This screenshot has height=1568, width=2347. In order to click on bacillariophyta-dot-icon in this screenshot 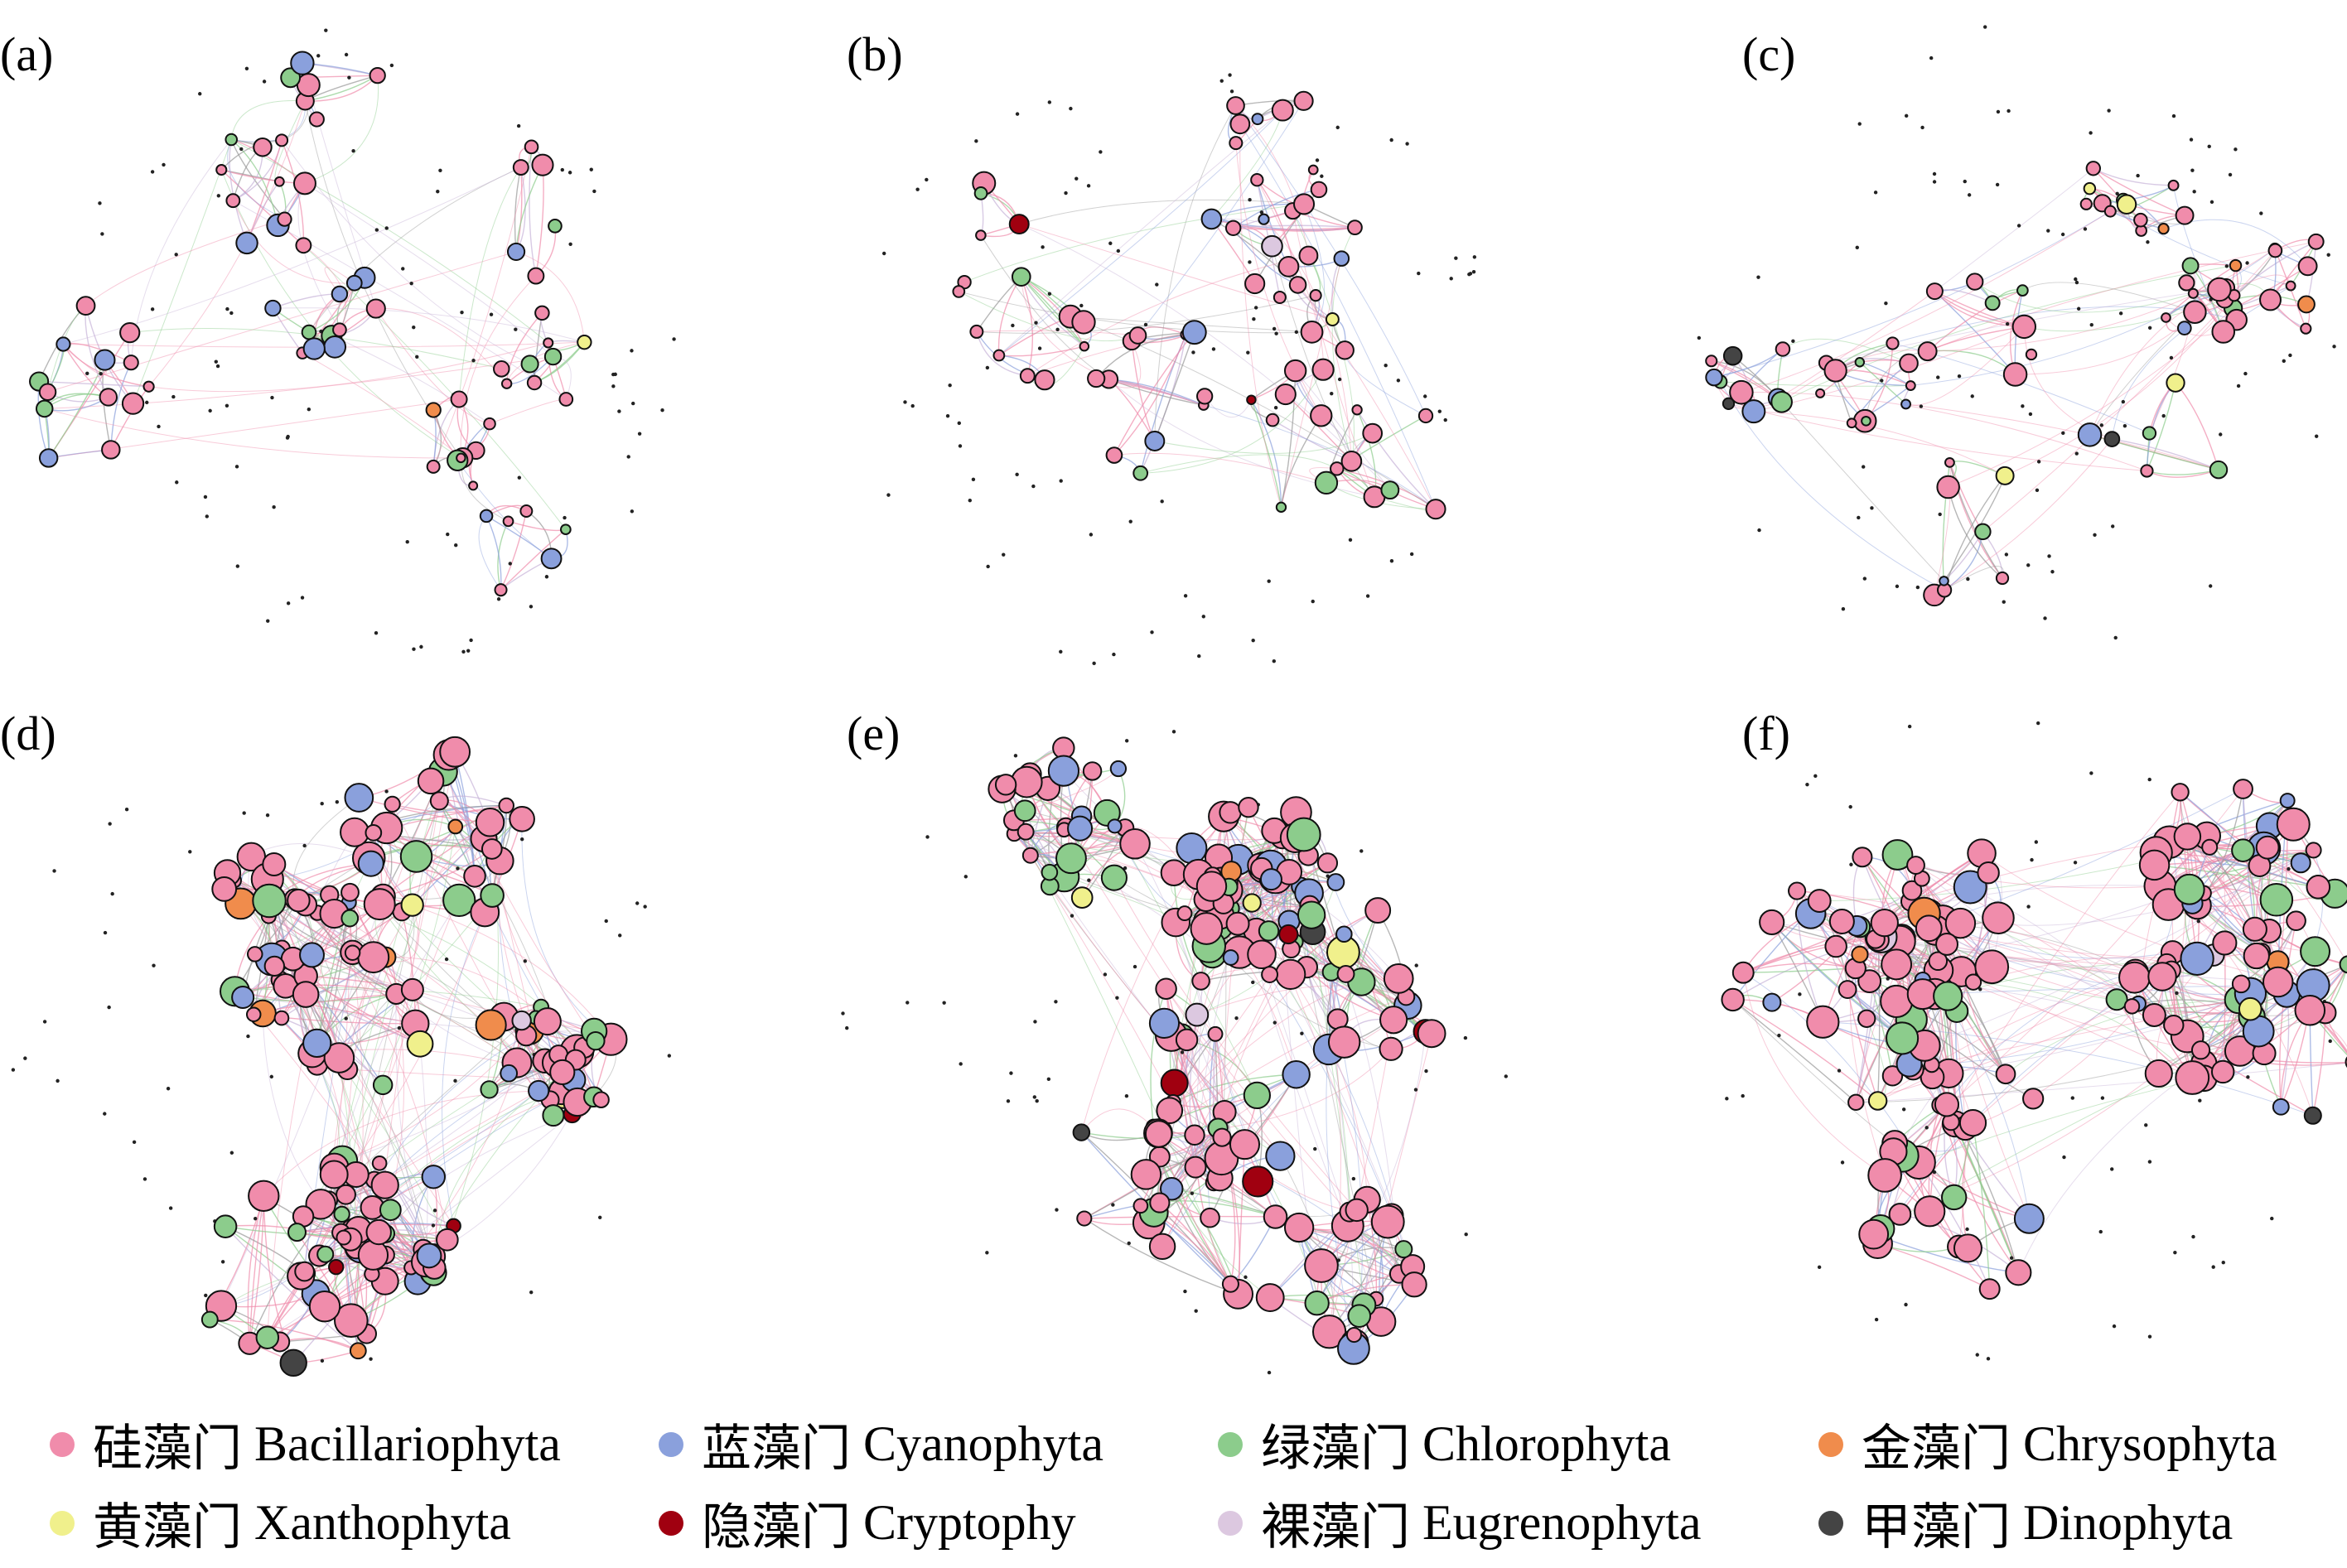, I will do `click(62, 1444)`.